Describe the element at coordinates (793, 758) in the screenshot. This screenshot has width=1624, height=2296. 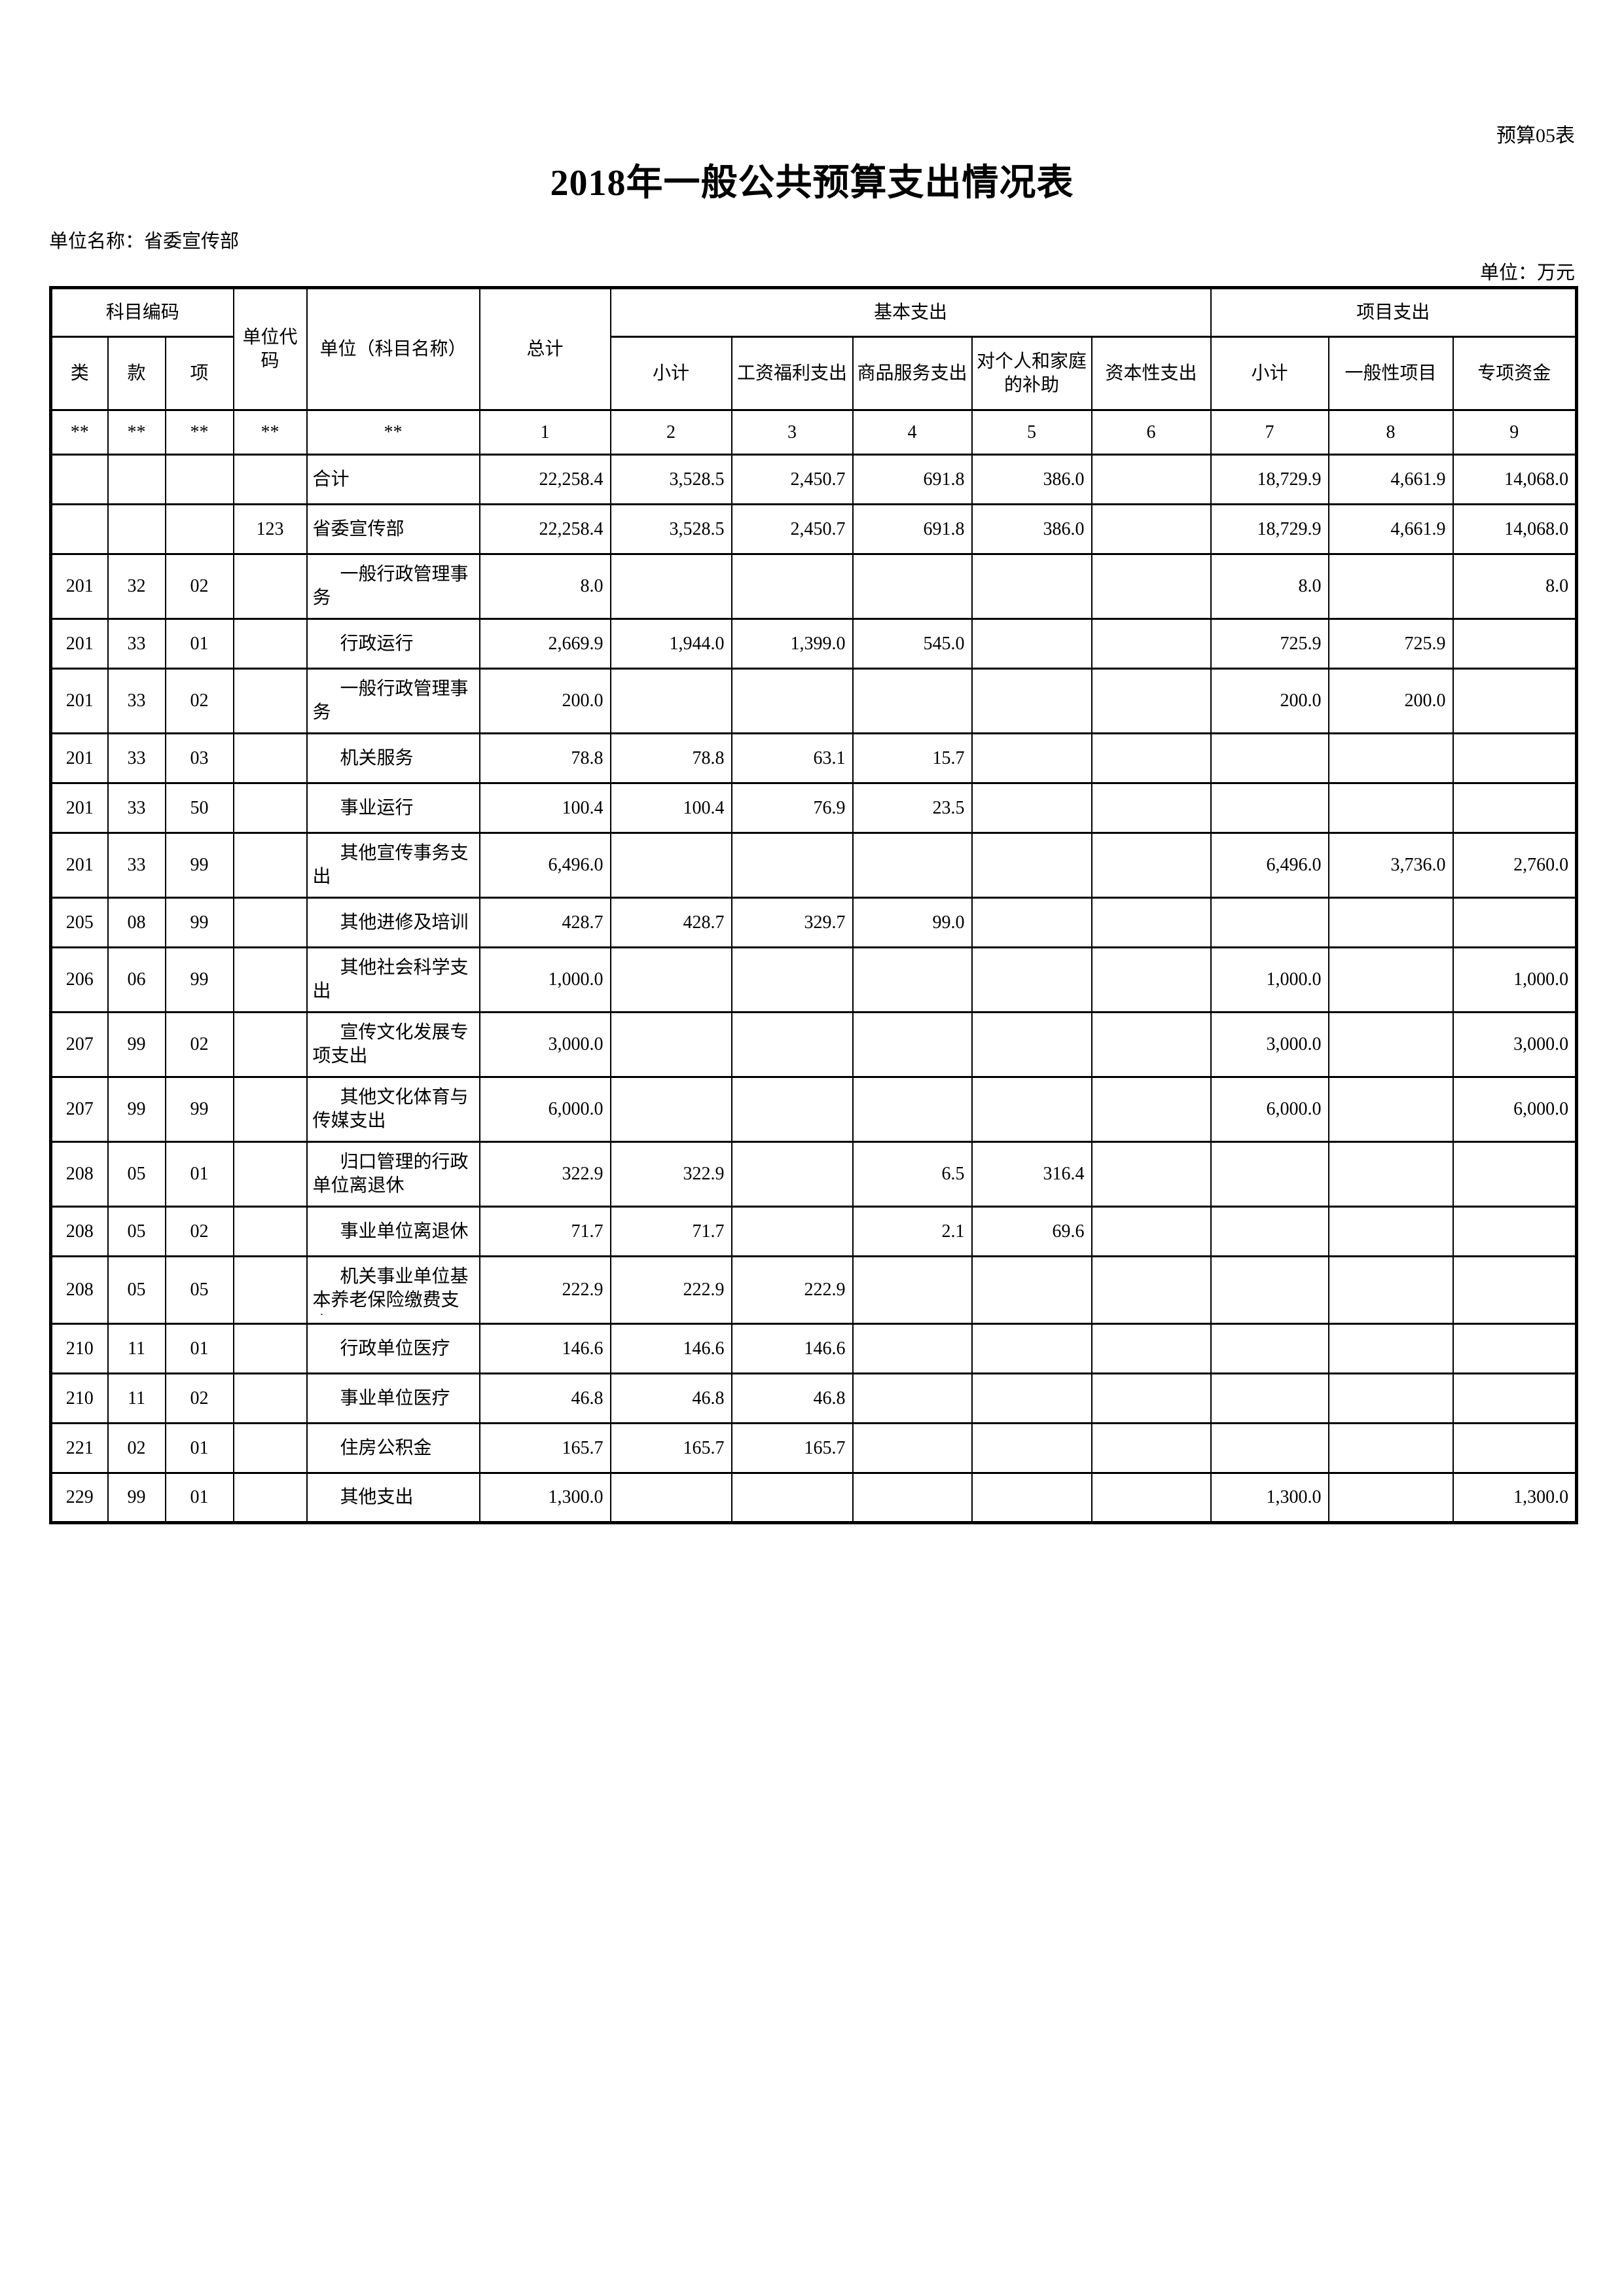
I see `cell-value: 63.1` at that location.